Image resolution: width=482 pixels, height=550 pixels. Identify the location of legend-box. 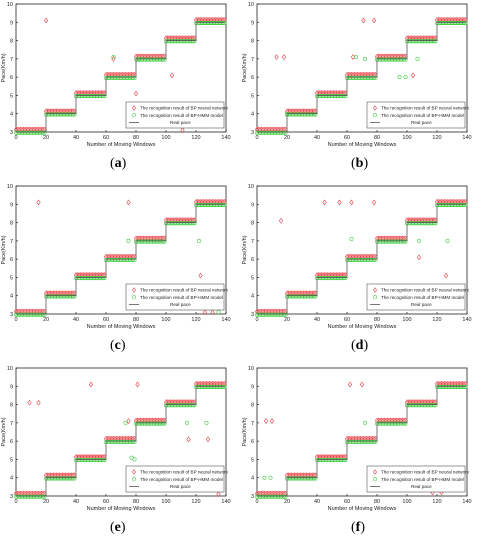
(416, 115).